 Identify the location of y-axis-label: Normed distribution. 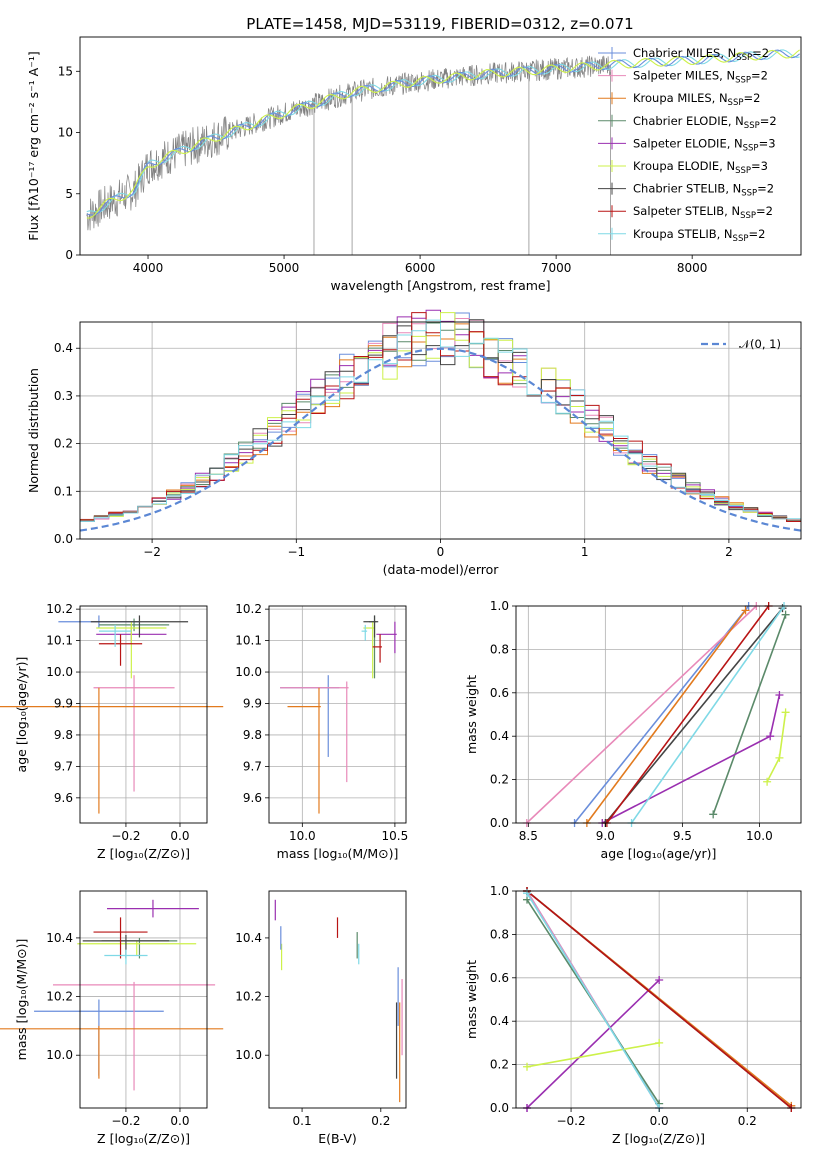
(33, 430).